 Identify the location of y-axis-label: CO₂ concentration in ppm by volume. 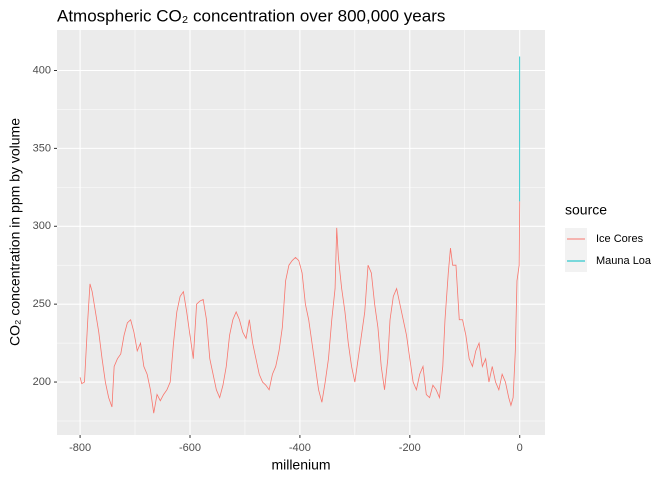
(15, 232).